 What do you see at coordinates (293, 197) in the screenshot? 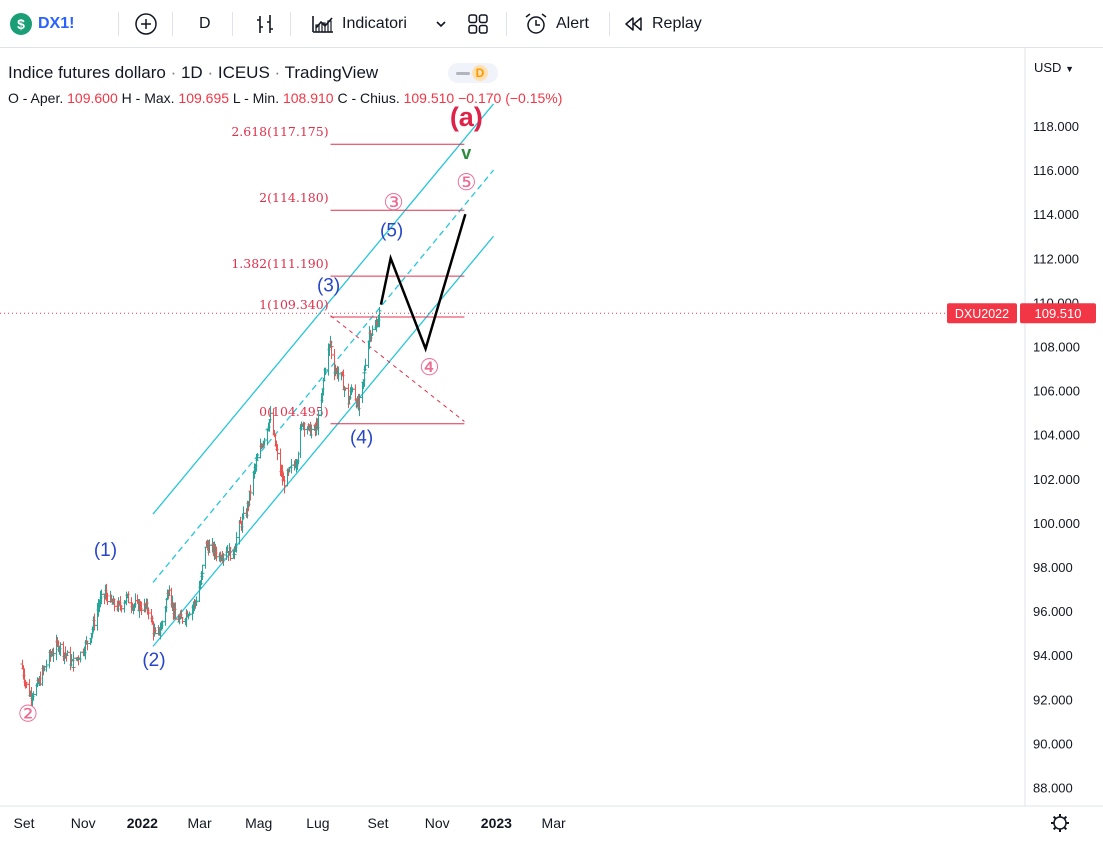
I see `fib-level-label: 2(114.180)` at bounding box center [293, 197].